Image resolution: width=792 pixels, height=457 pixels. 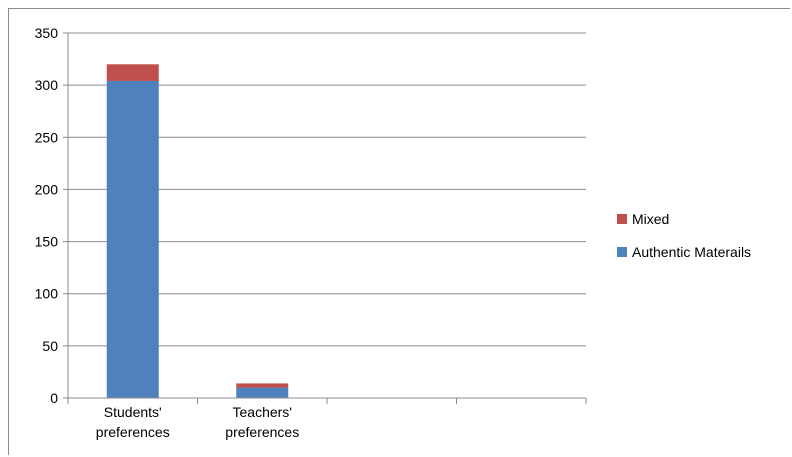 What do you see at coordinates (54, 398) in the screenshot?
I see `y-tick-label-0: 0` at bounding box center [54, 398].